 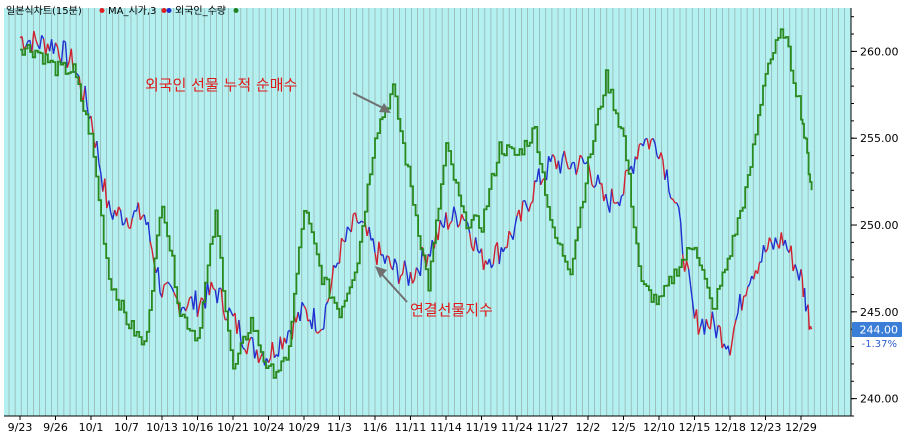 What do you see at coordinates (385, 108) in the screenshot?
I see `annotation-foreign-arrowhead` at bounding box center [385, 108].